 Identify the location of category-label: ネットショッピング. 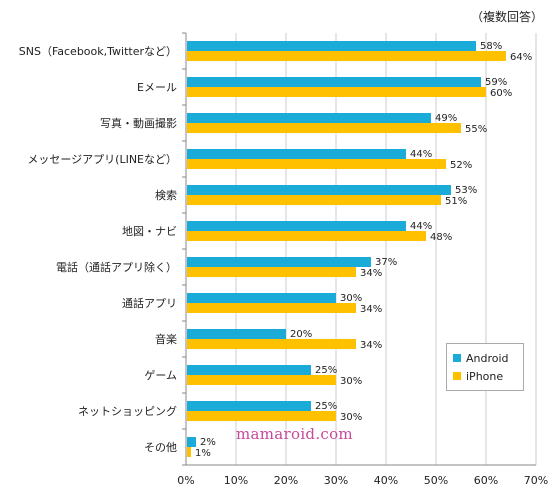
(127, 411).